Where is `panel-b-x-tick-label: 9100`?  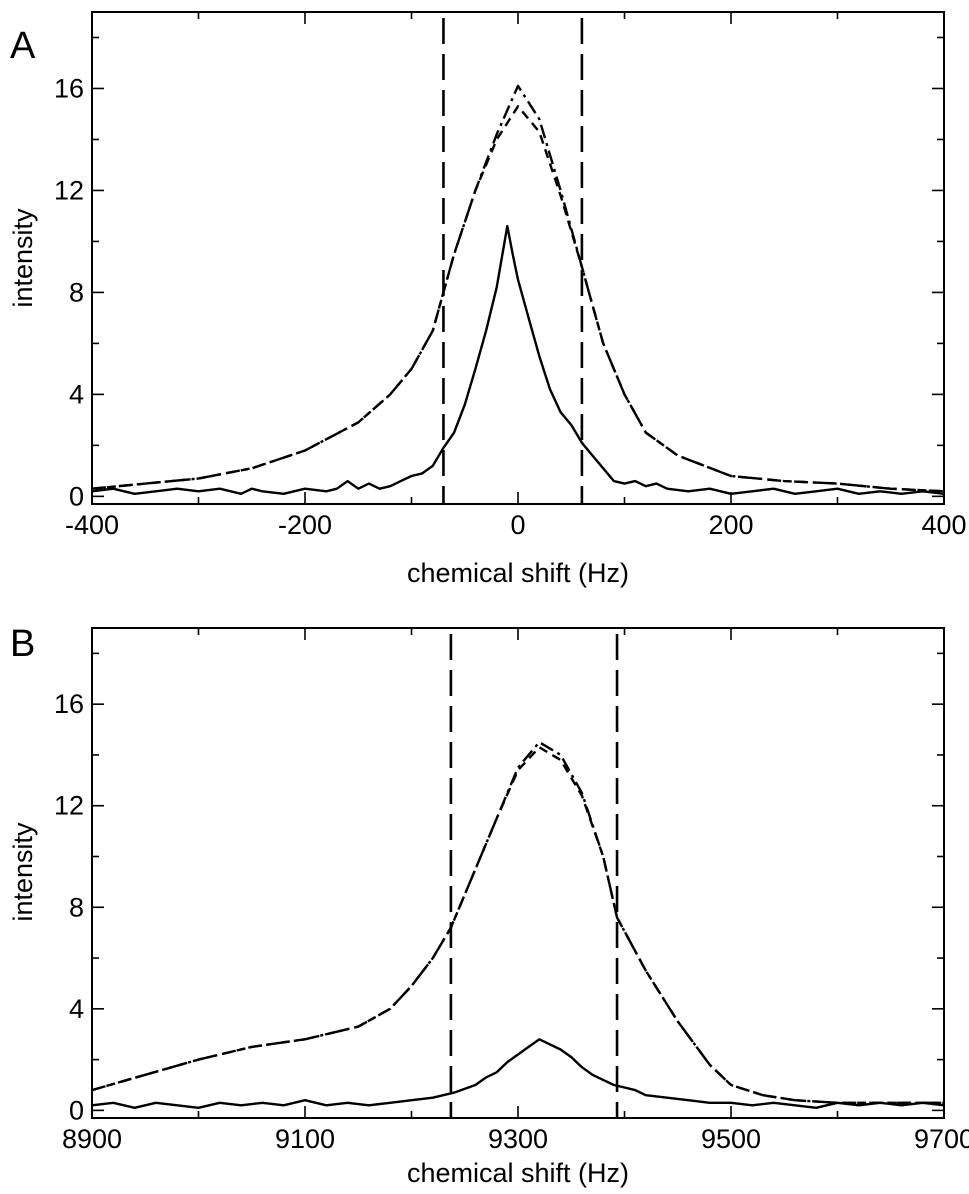 panel-b-x-tick-label: 9100 is located at coordinates (305, 1139).